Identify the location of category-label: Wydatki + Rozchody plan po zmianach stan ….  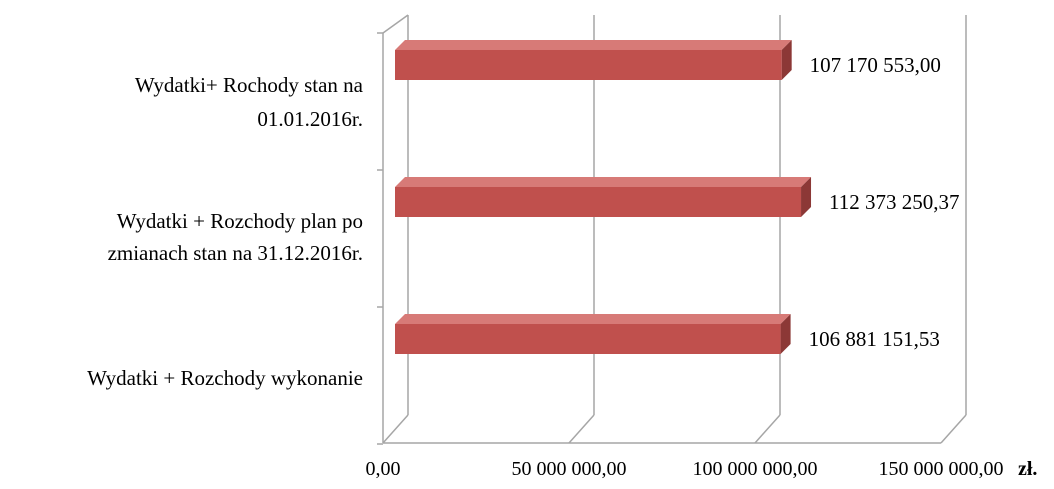
(235, 237).